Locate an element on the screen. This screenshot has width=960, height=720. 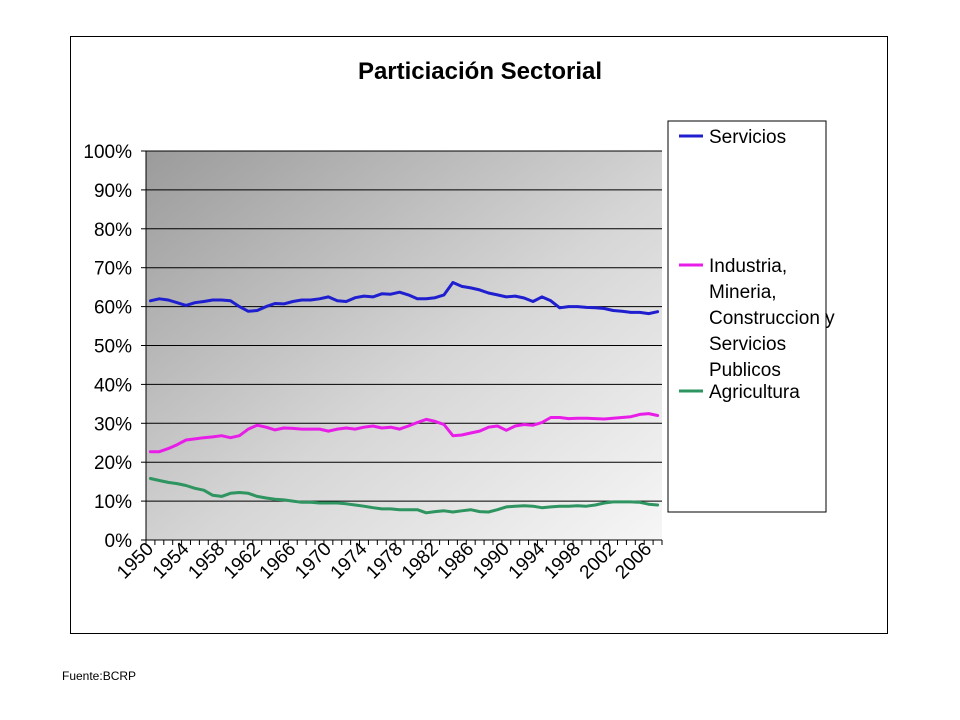
y-tick-label: 50% is located at coordinates (113, 347).